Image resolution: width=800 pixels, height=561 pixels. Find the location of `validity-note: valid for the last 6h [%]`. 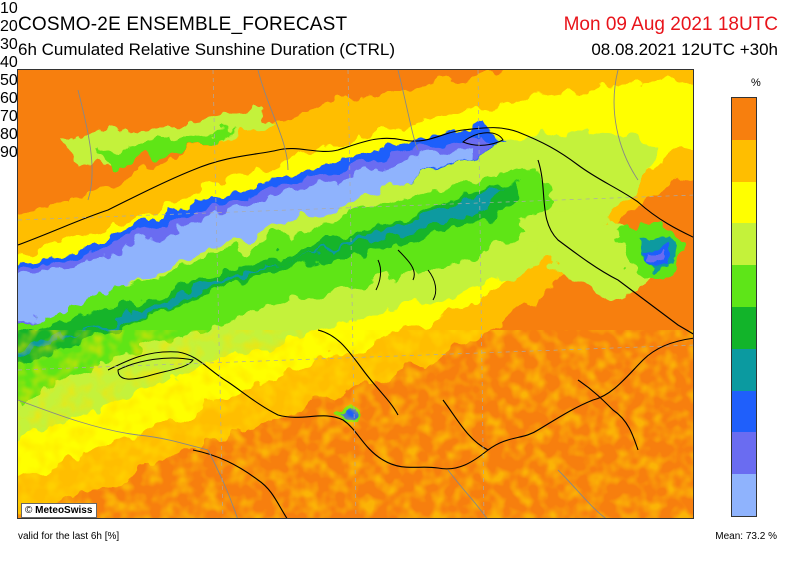

validity-note: valid for the last 6h [%] is located at coordinates (69, 536).